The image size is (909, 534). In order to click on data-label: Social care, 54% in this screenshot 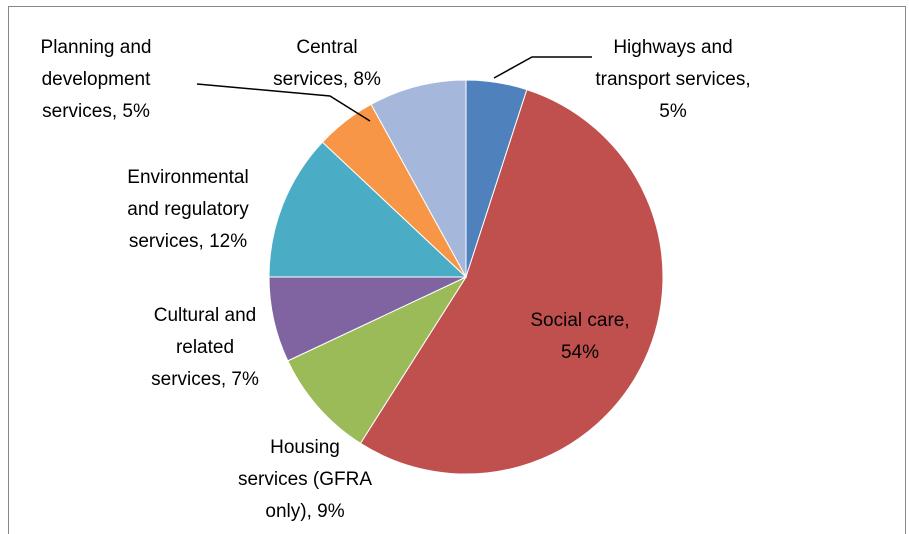, I will do `click(580, 336)`.